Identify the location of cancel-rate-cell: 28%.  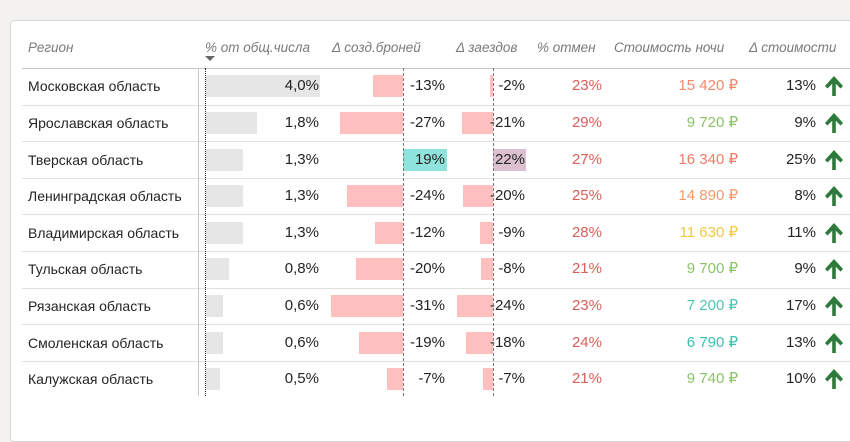
(586, 232).